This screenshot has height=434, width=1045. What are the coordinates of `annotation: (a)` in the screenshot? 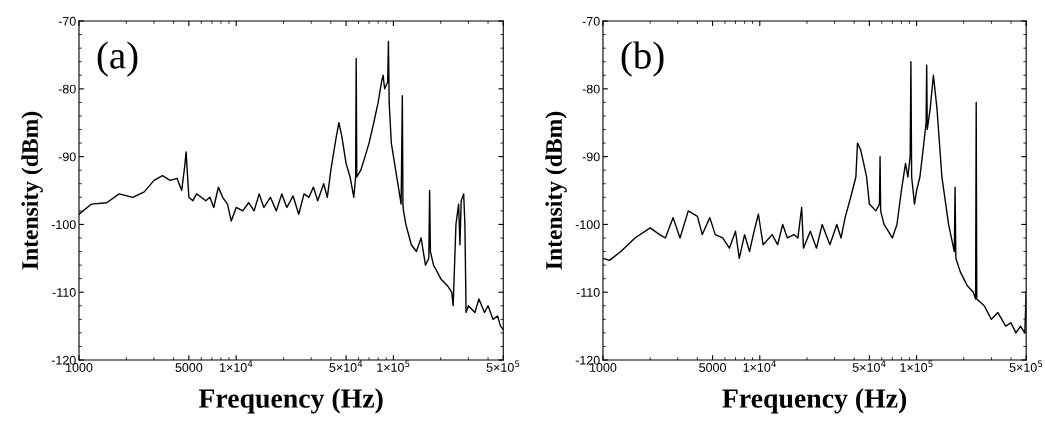 It's located at (117, 59).